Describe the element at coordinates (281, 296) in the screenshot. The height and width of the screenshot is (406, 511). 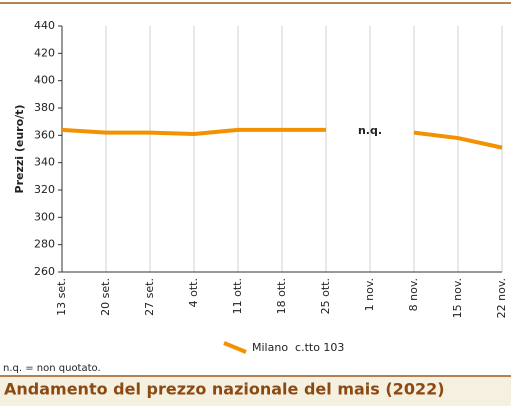
I see `x-tick-label: 18 ott.` at that location.